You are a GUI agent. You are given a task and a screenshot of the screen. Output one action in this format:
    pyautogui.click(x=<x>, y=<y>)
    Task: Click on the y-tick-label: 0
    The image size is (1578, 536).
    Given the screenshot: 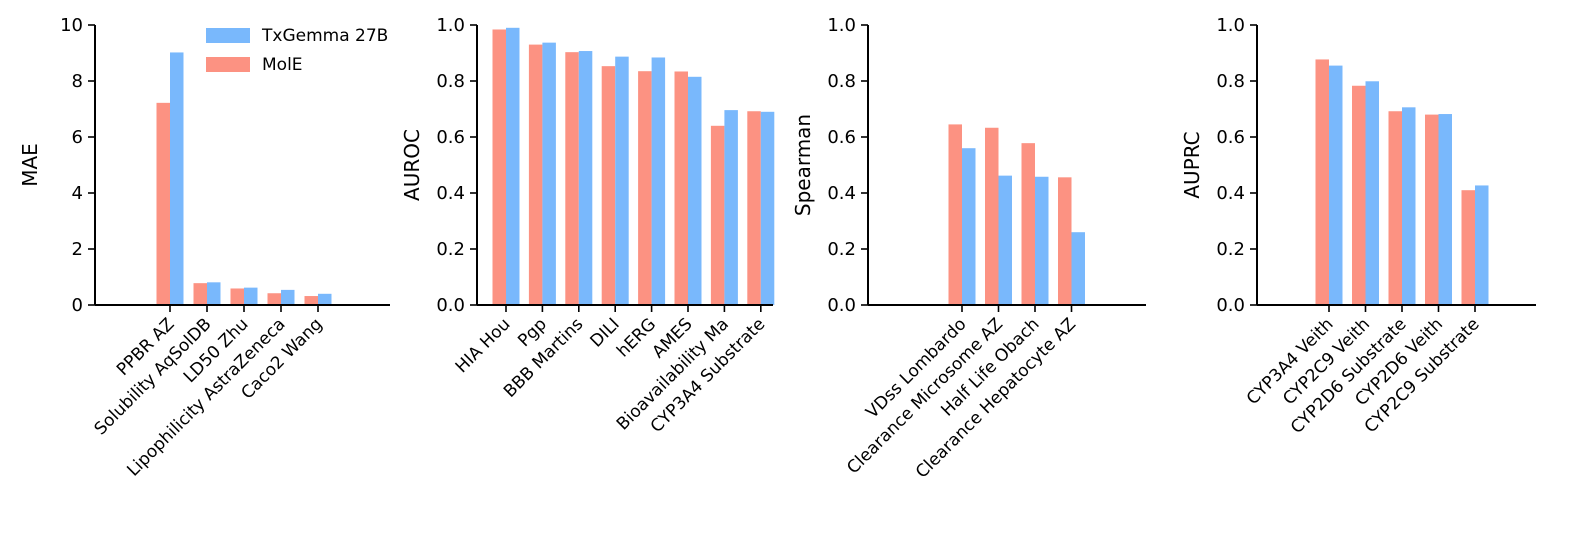 What is the action you would take?
    pyautogui.click(x=77, y=305)
    